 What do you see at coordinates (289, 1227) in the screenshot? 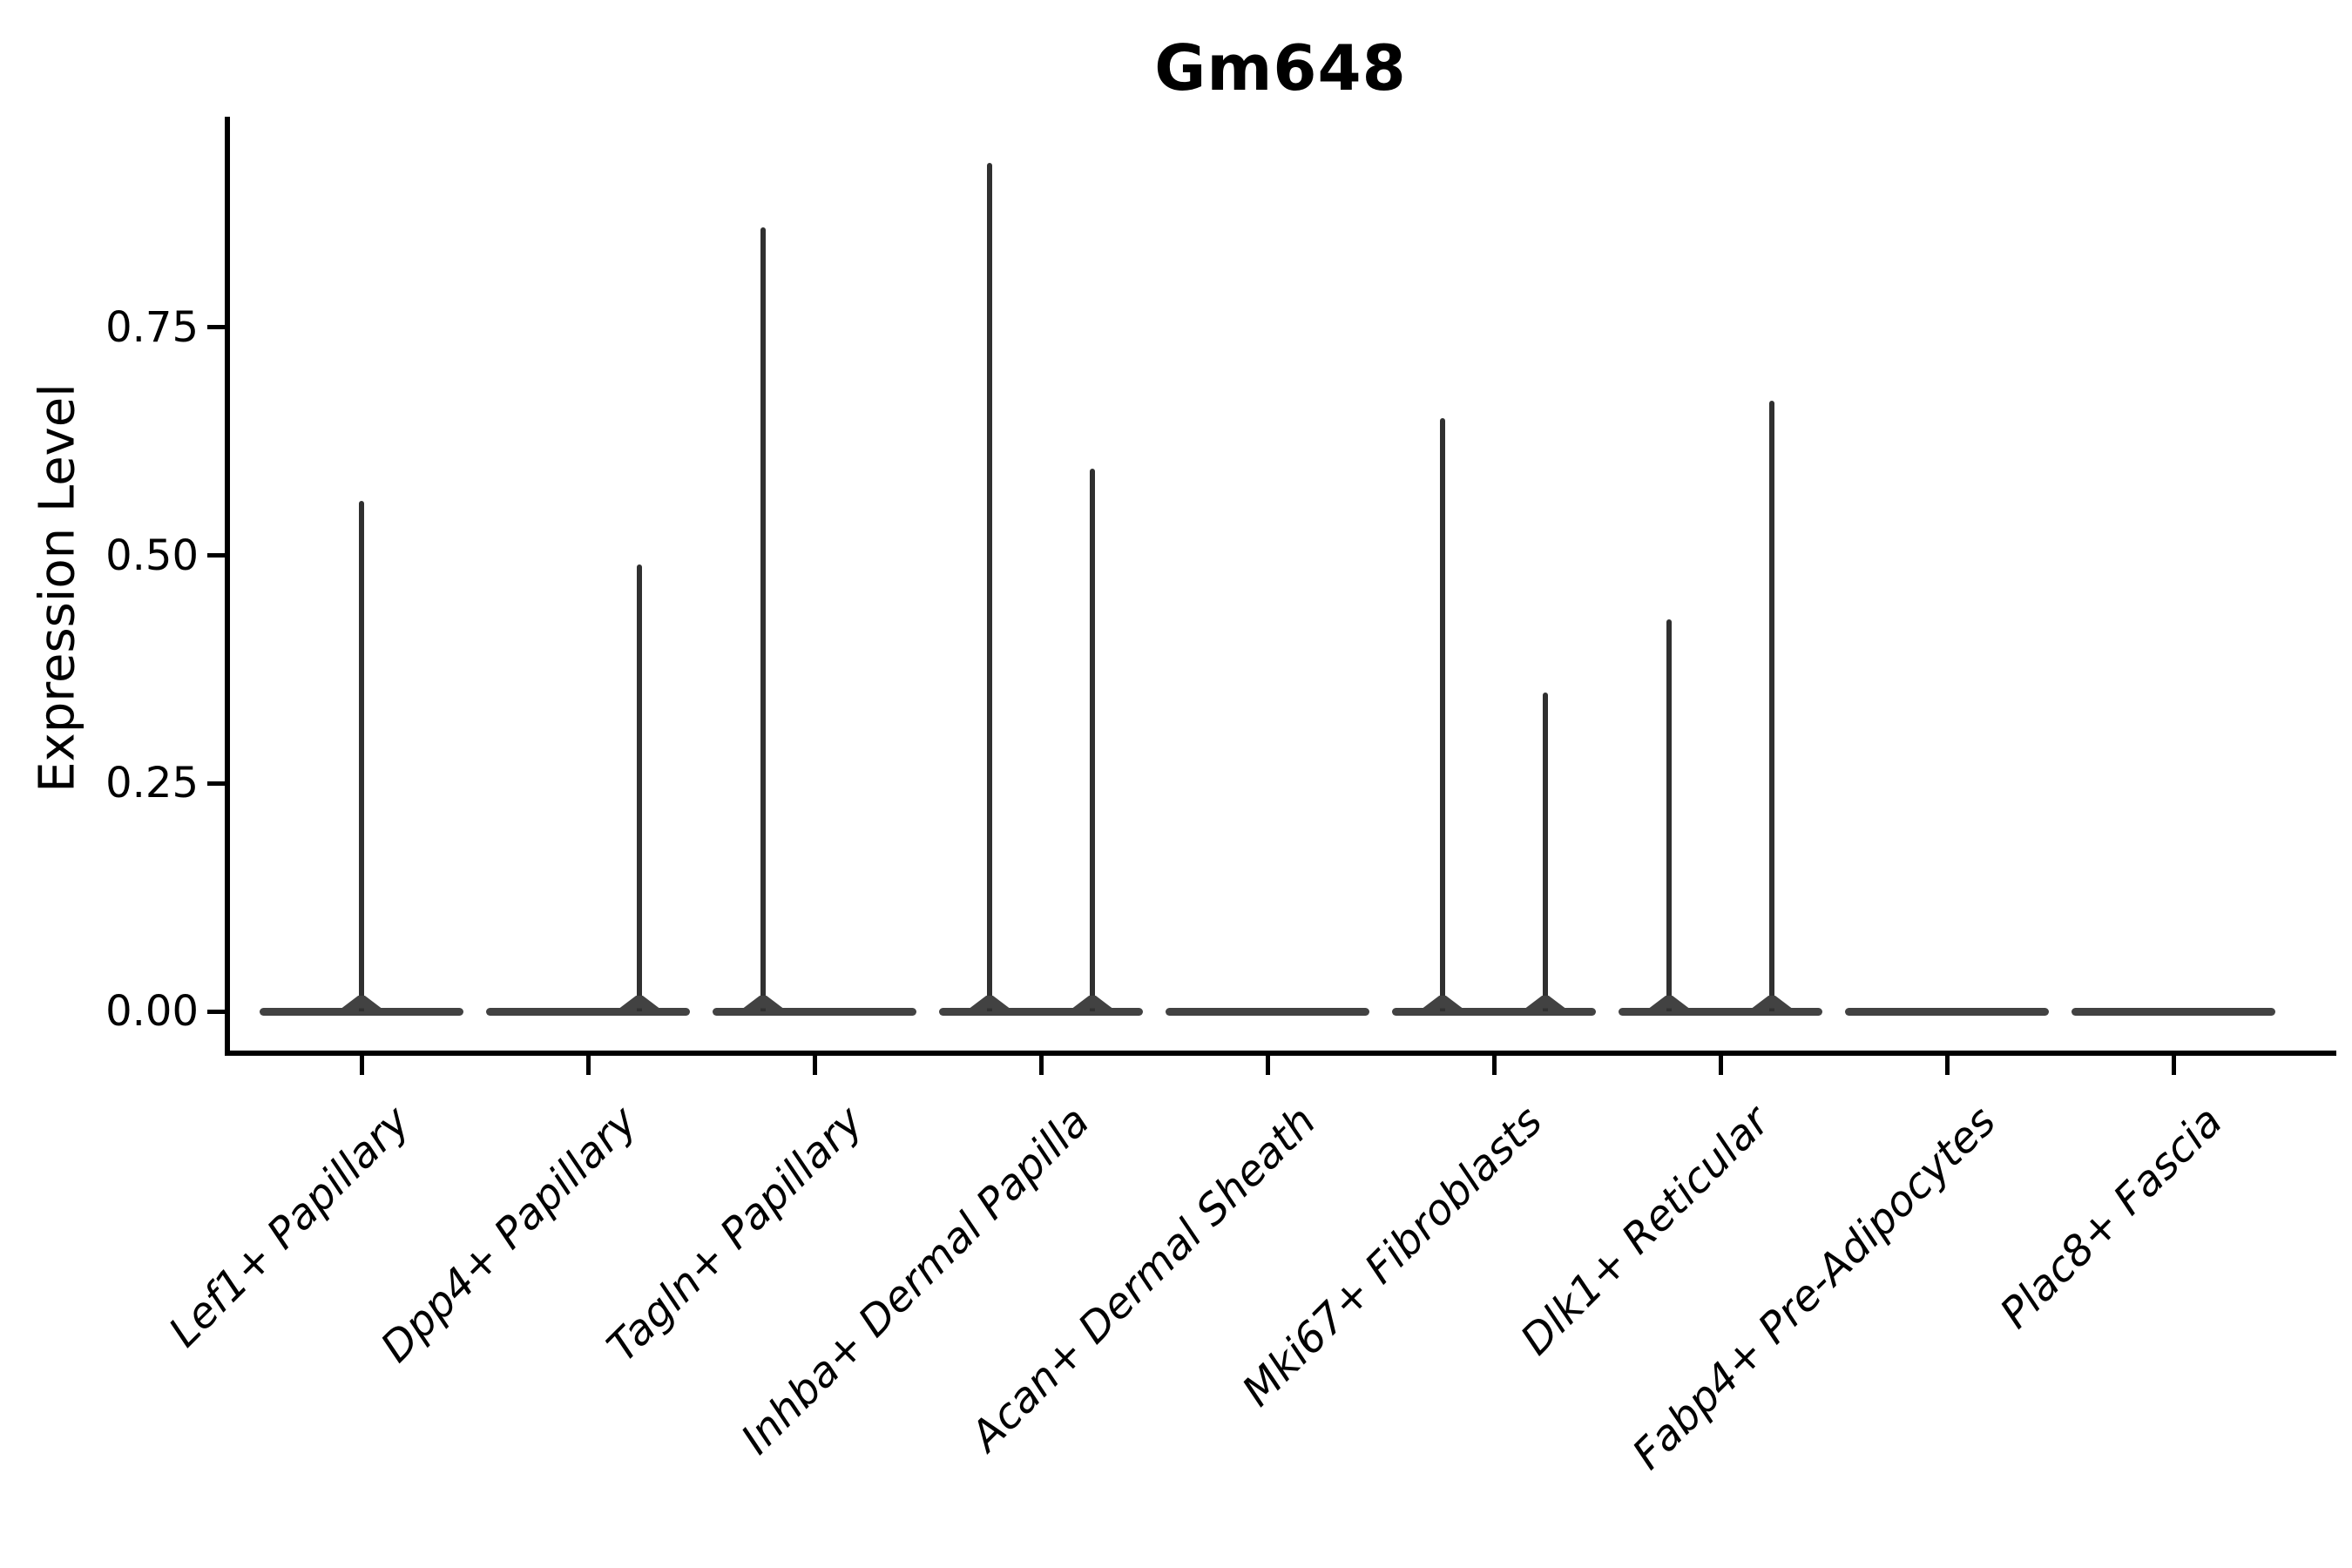
I see `x-tick-label: Lef1+ Papillary` at bounding box center [289, 1227].